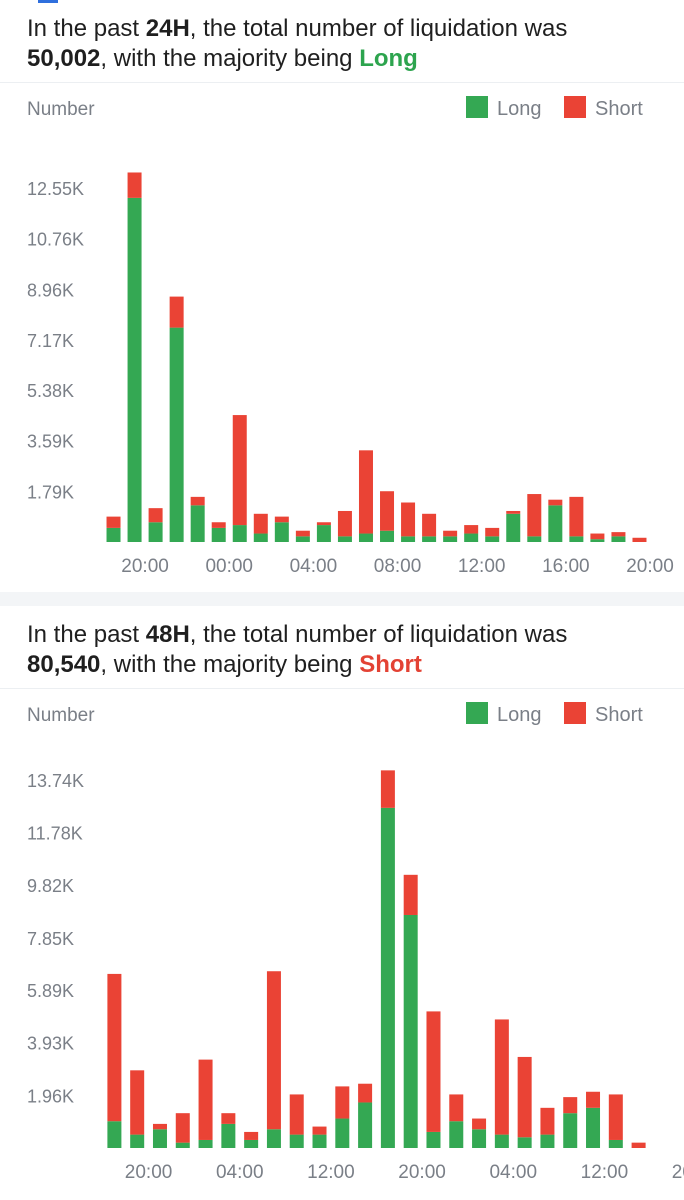 This screenshot has width=684, height=1200. Describe the element at coordinates (50, 939) in the screenshot. I see `y-tick-label: 7.85K` at that location.